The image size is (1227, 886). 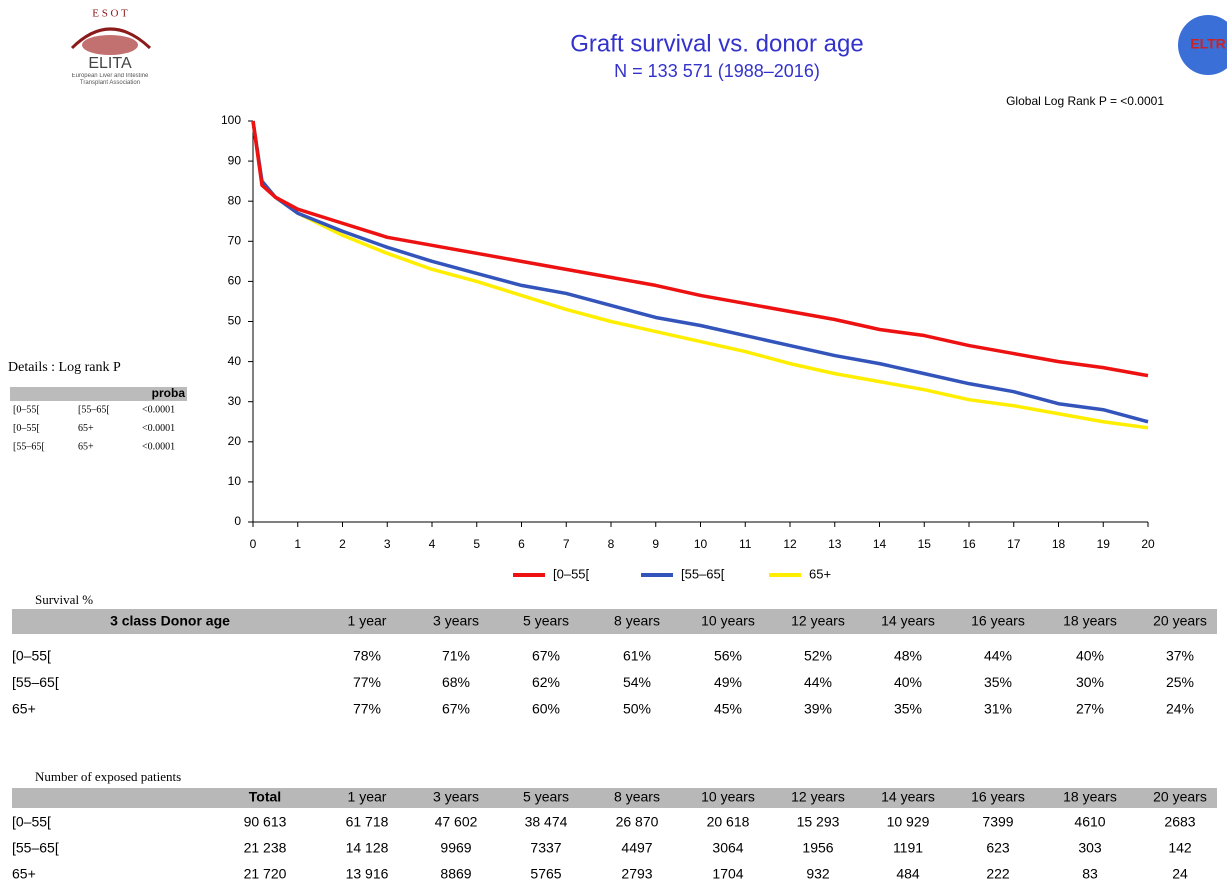 What do you see at coordinates (235, 401) in the screenshot?
I see `y-tick-label: 30` at bounding box center [235, 401].